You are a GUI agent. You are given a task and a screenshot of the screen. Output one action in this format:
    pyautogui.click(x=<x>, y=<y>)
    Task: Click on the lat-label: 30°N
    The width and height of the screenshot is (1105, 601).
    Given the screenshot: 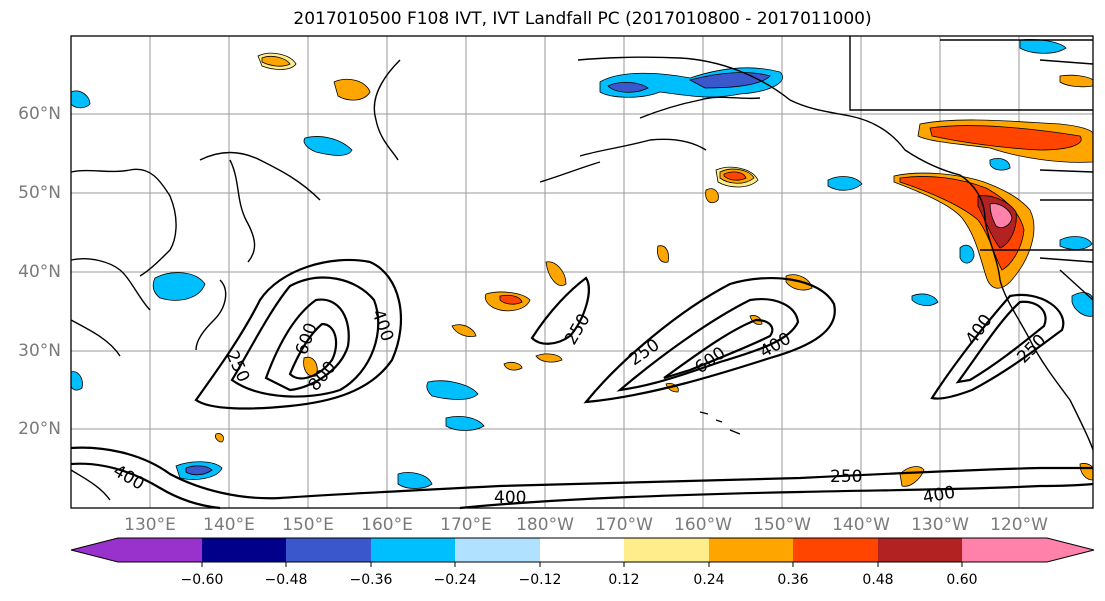 What is the action you would take?
    pyautogui.click(x=39, y=351)
    